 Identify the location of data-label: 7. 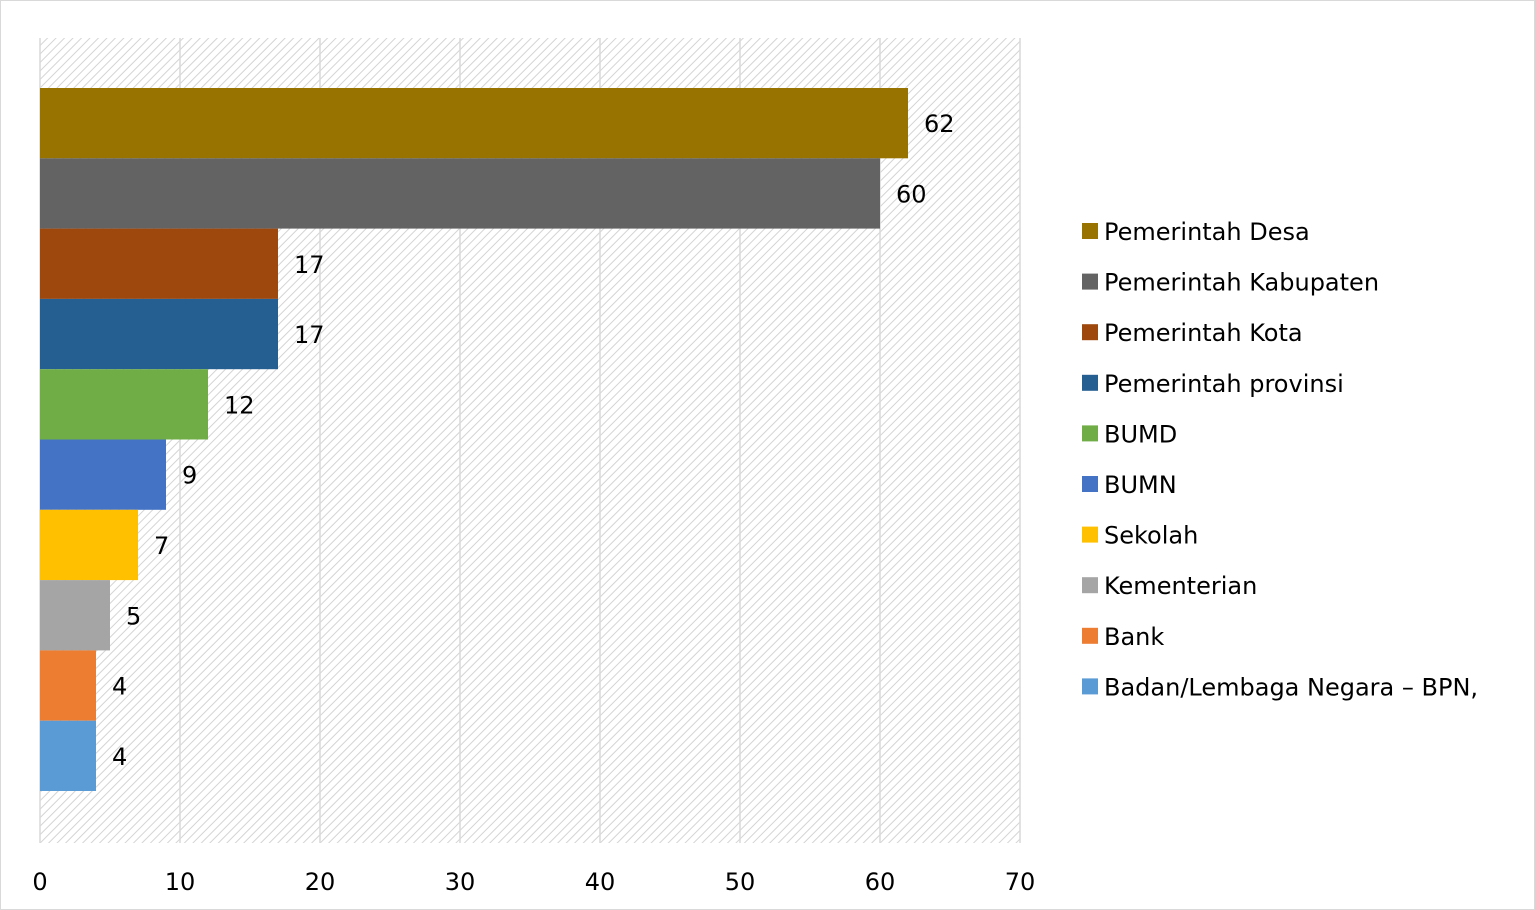
(161, 546).